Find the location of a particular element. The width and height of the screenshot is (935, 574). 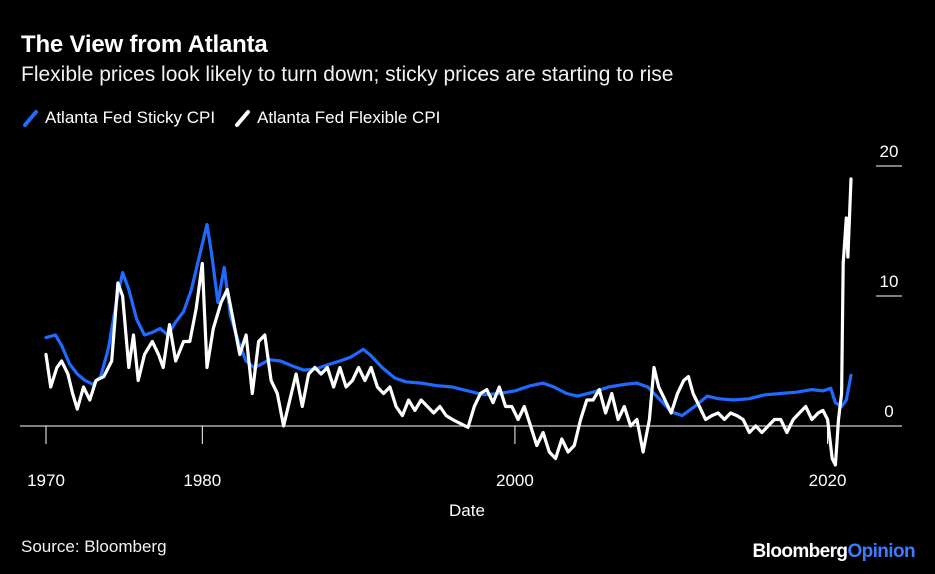

y-tick-label: 10 is located at coordinates (889, 281).